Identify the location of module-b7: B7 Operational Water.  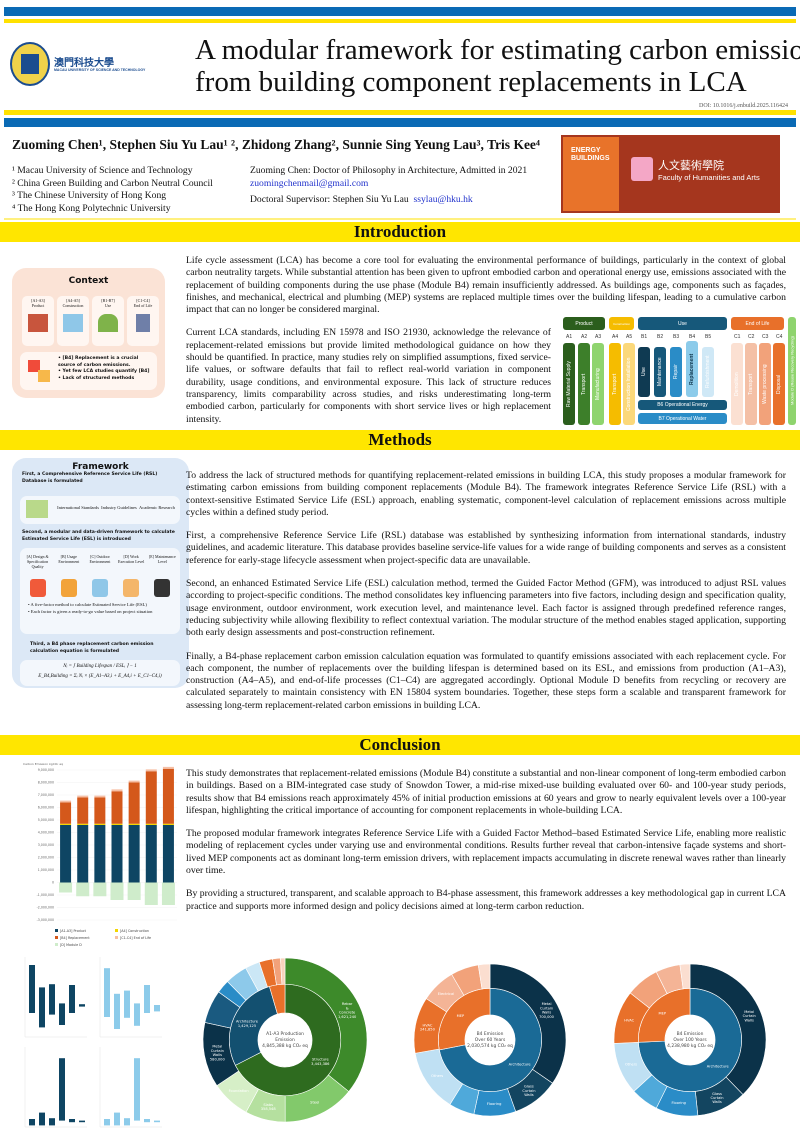
(682, 418).